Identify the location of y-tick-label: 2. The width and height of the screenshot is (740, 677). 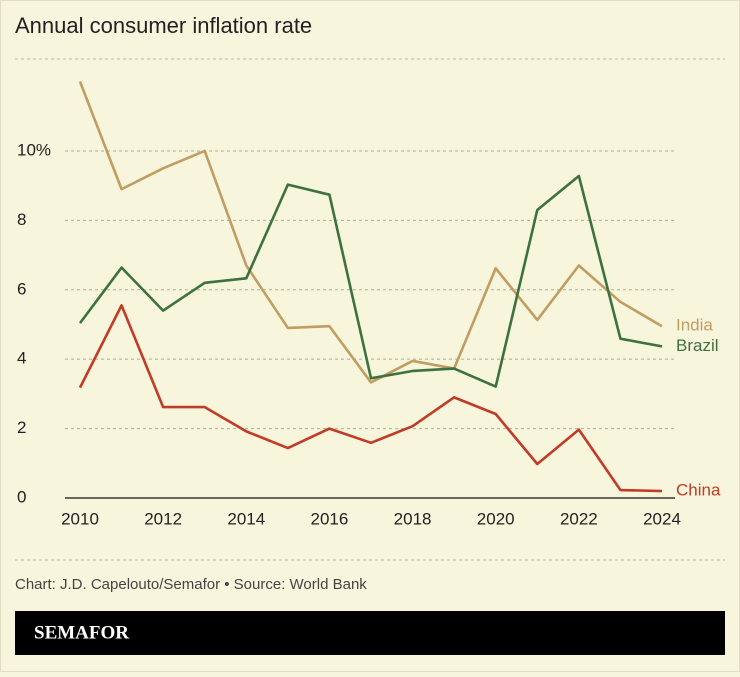
(21, 427).